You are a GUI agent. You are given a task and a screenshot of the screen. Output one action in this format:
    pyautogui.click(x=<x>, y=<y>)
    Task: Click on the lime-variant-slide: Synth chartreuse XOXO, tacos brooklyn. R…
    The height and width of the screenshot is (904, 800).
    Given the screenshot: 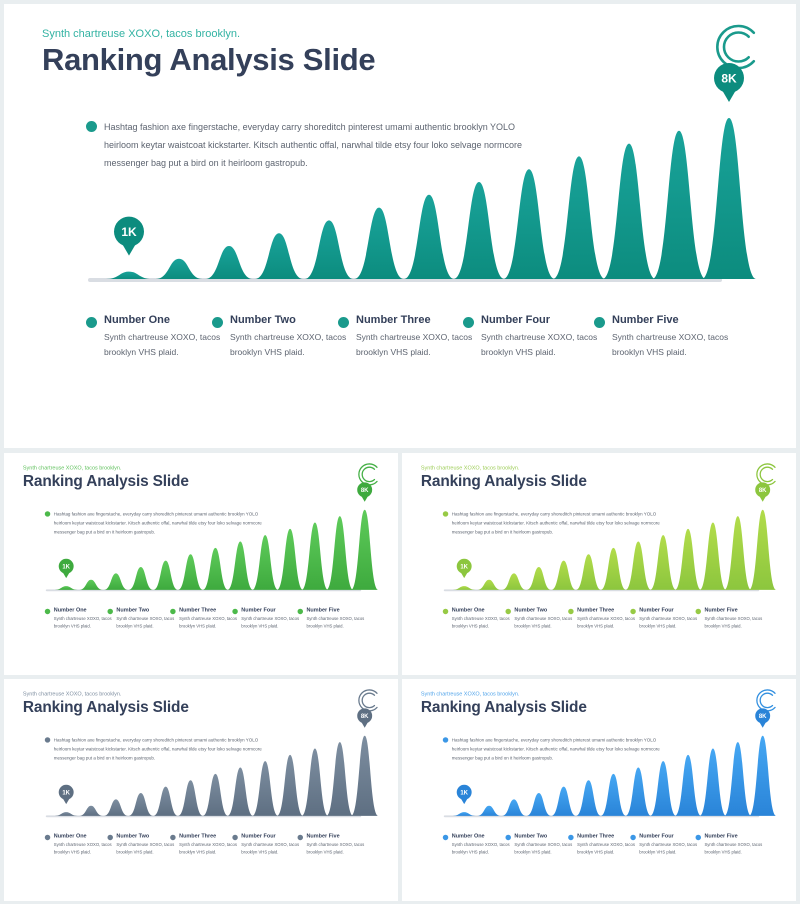 What is the action you would take?
    pyautogui.click(x=599, y=564)
    